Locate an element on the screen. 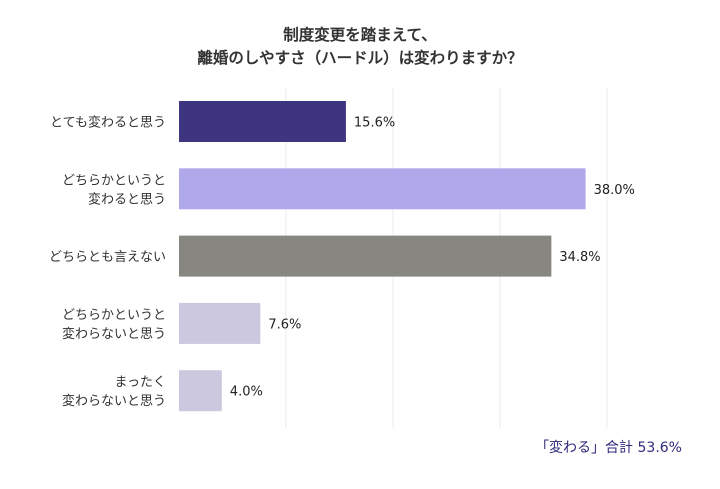 This screenshot has width=720, height=489. total-change-summary: 「変わる」合計 53.6% is located at coordinates (608, 448).